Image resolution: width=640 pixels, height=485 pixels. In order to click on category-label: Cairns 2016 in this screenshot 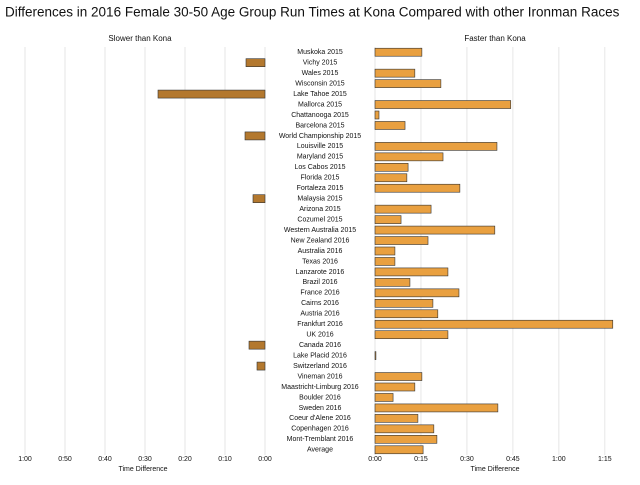, I will do `click(320, 303)`.